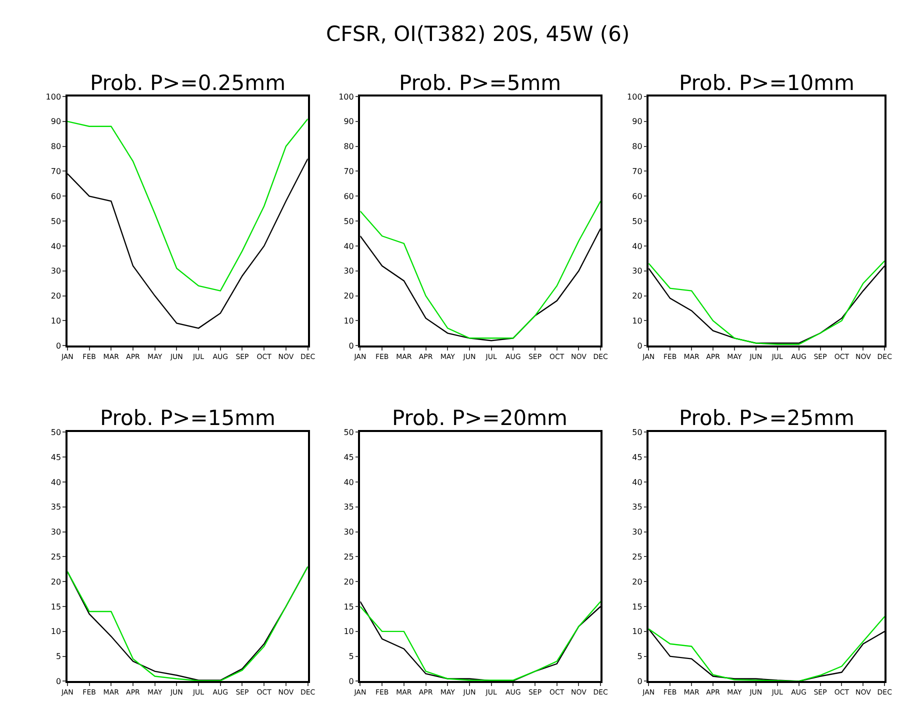 The height and width of the screenshot is (722, 901). What do you see at coordinates (480, 83) in the screenshot?
I see `chart-title: Prob. P>=5mm` at bounding box center [480, 83].